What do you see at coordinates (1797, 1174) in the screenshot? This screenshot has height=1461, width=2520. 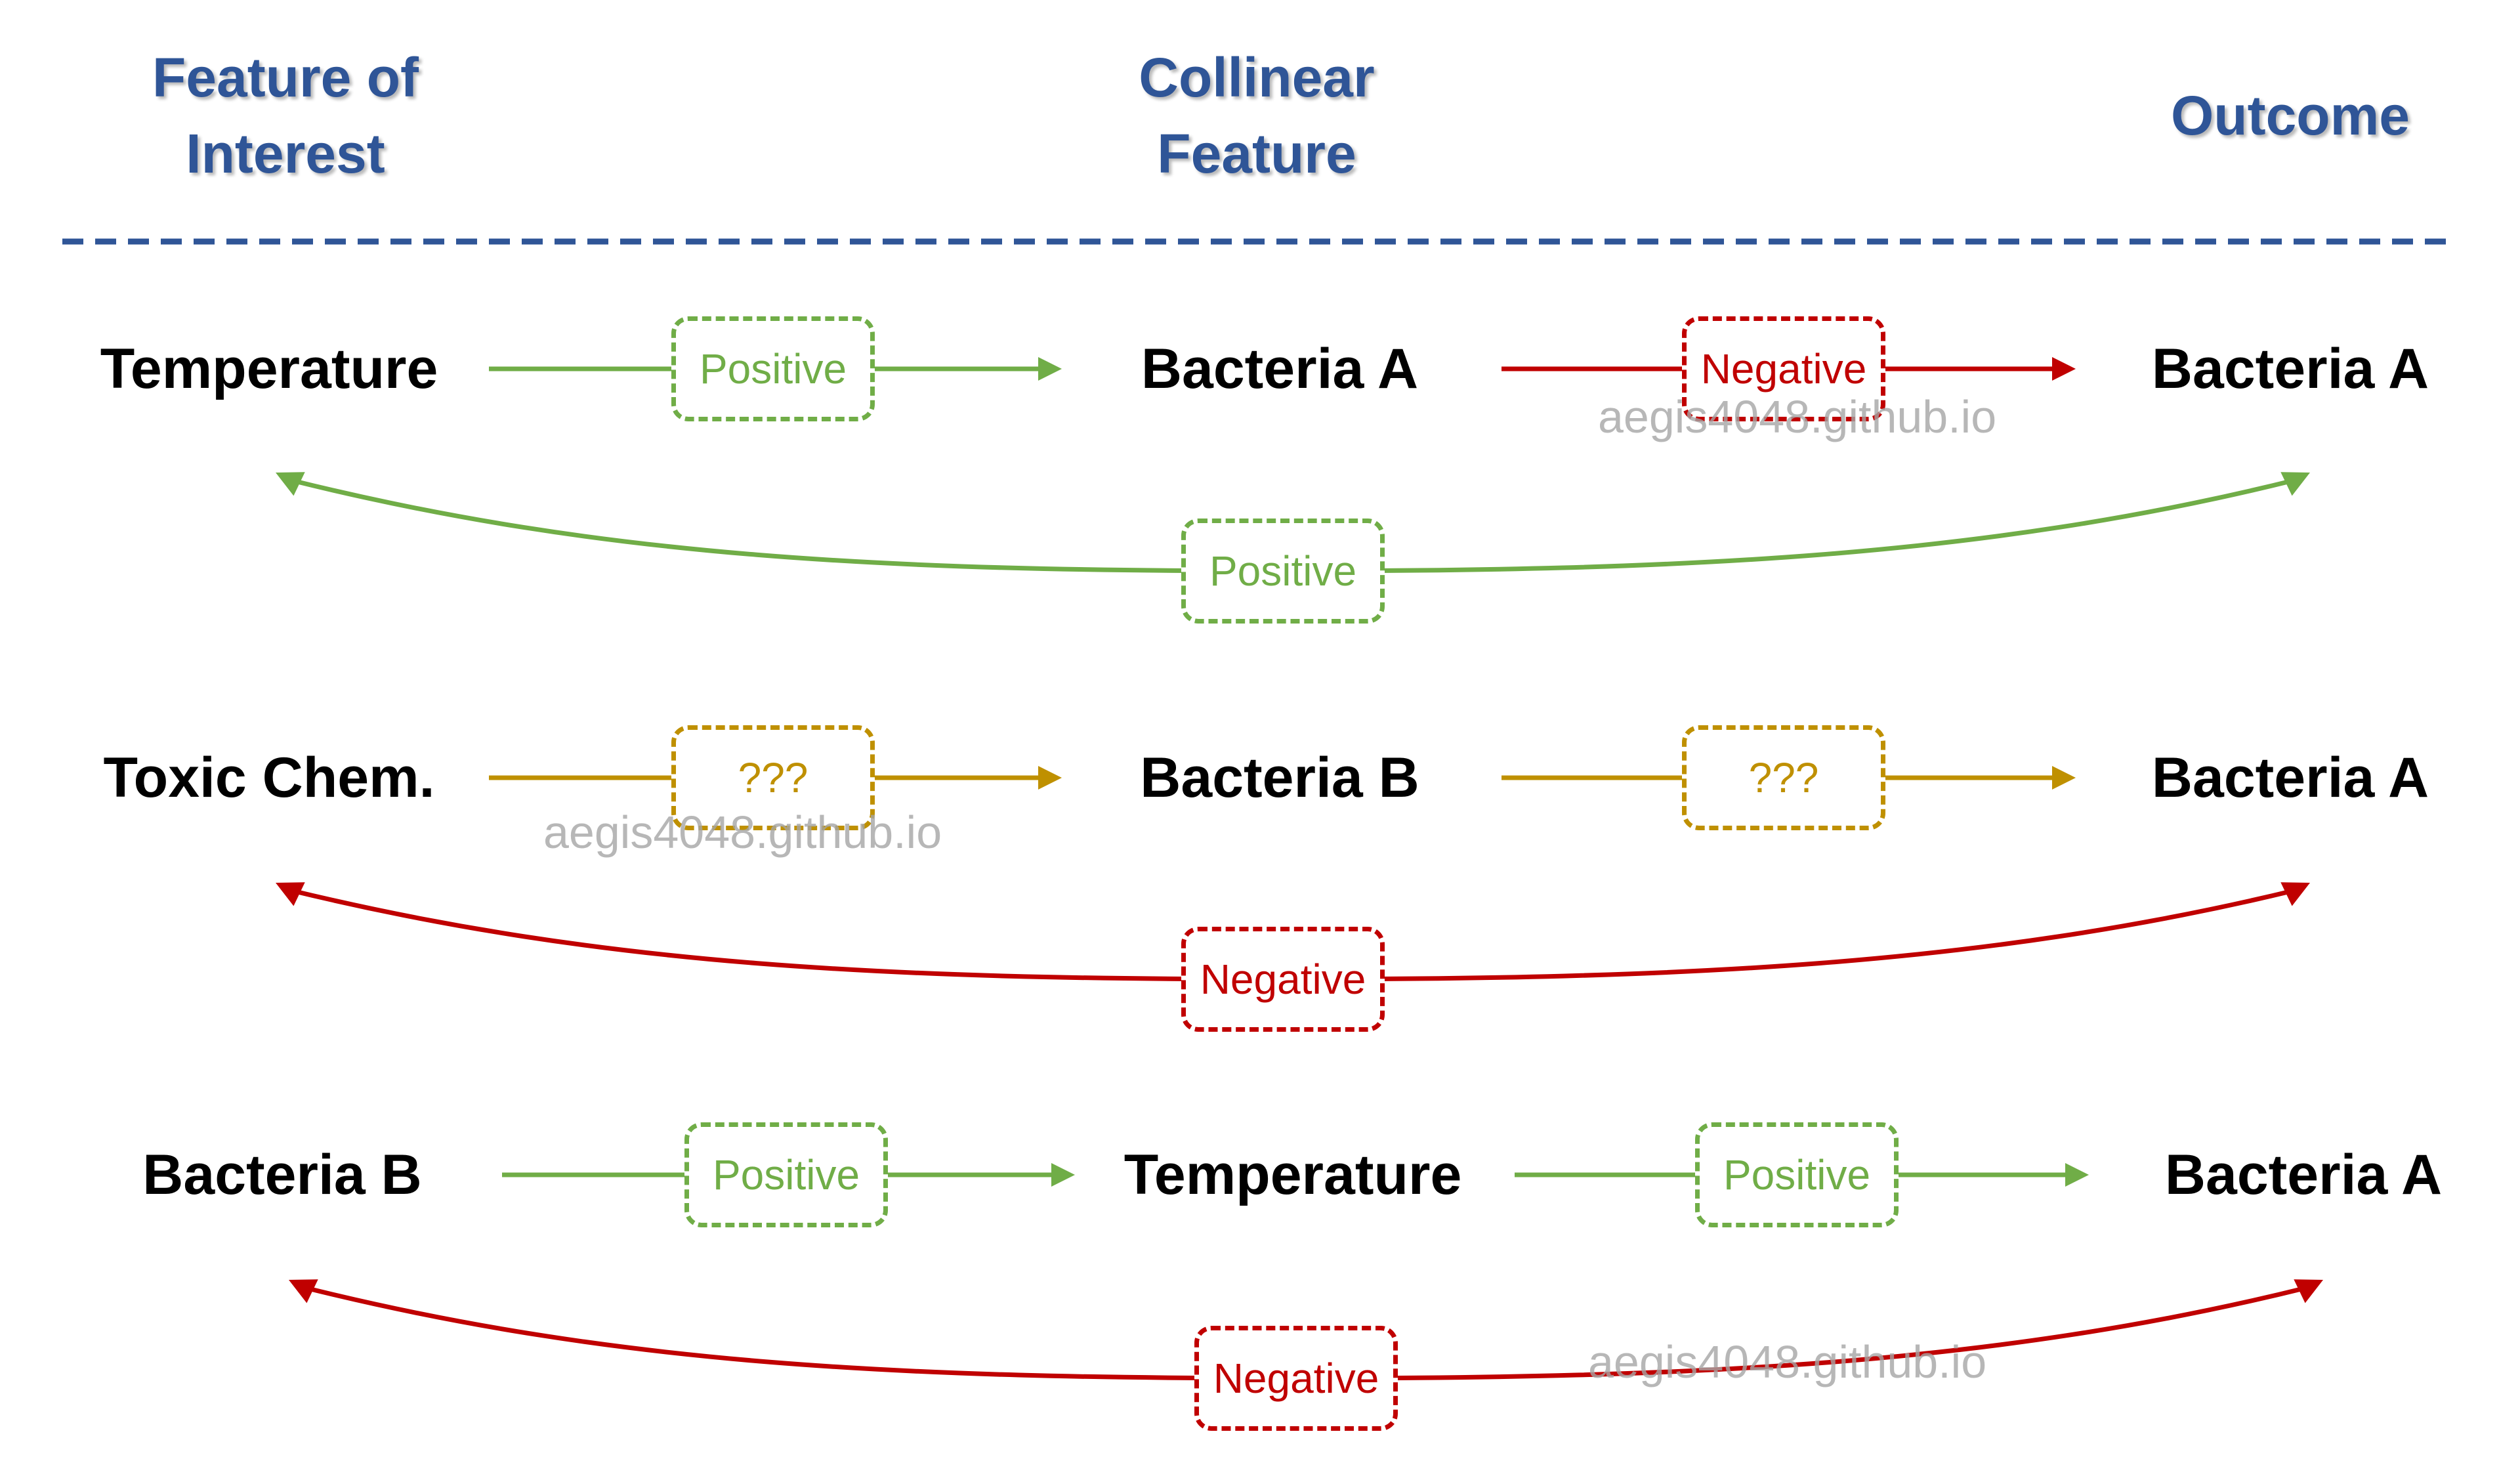 I see `collinear-to-outcome-label: Positive` at bounding box center [1797, 1174].